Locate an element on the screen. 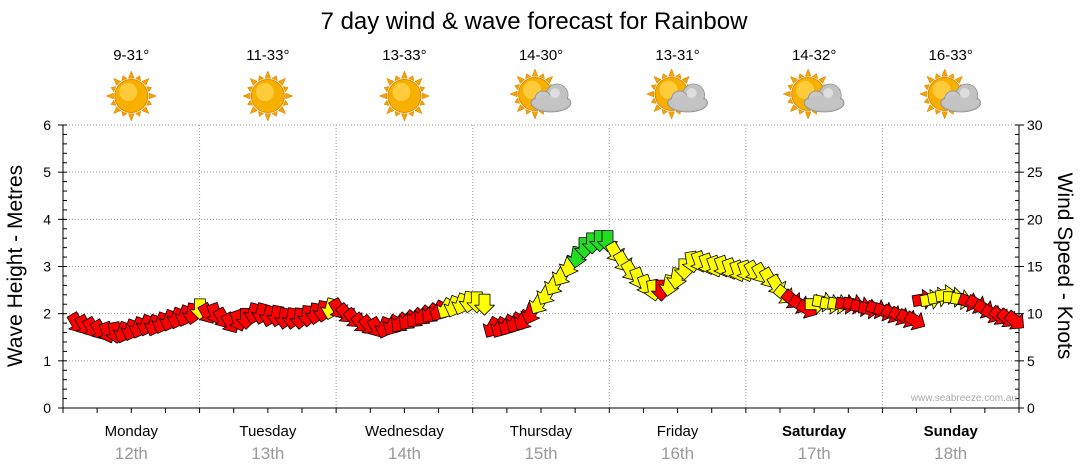 This screenshot has height=475, width=1080. y-right-tick-label: 0 is located at coordinates (1031, 408).